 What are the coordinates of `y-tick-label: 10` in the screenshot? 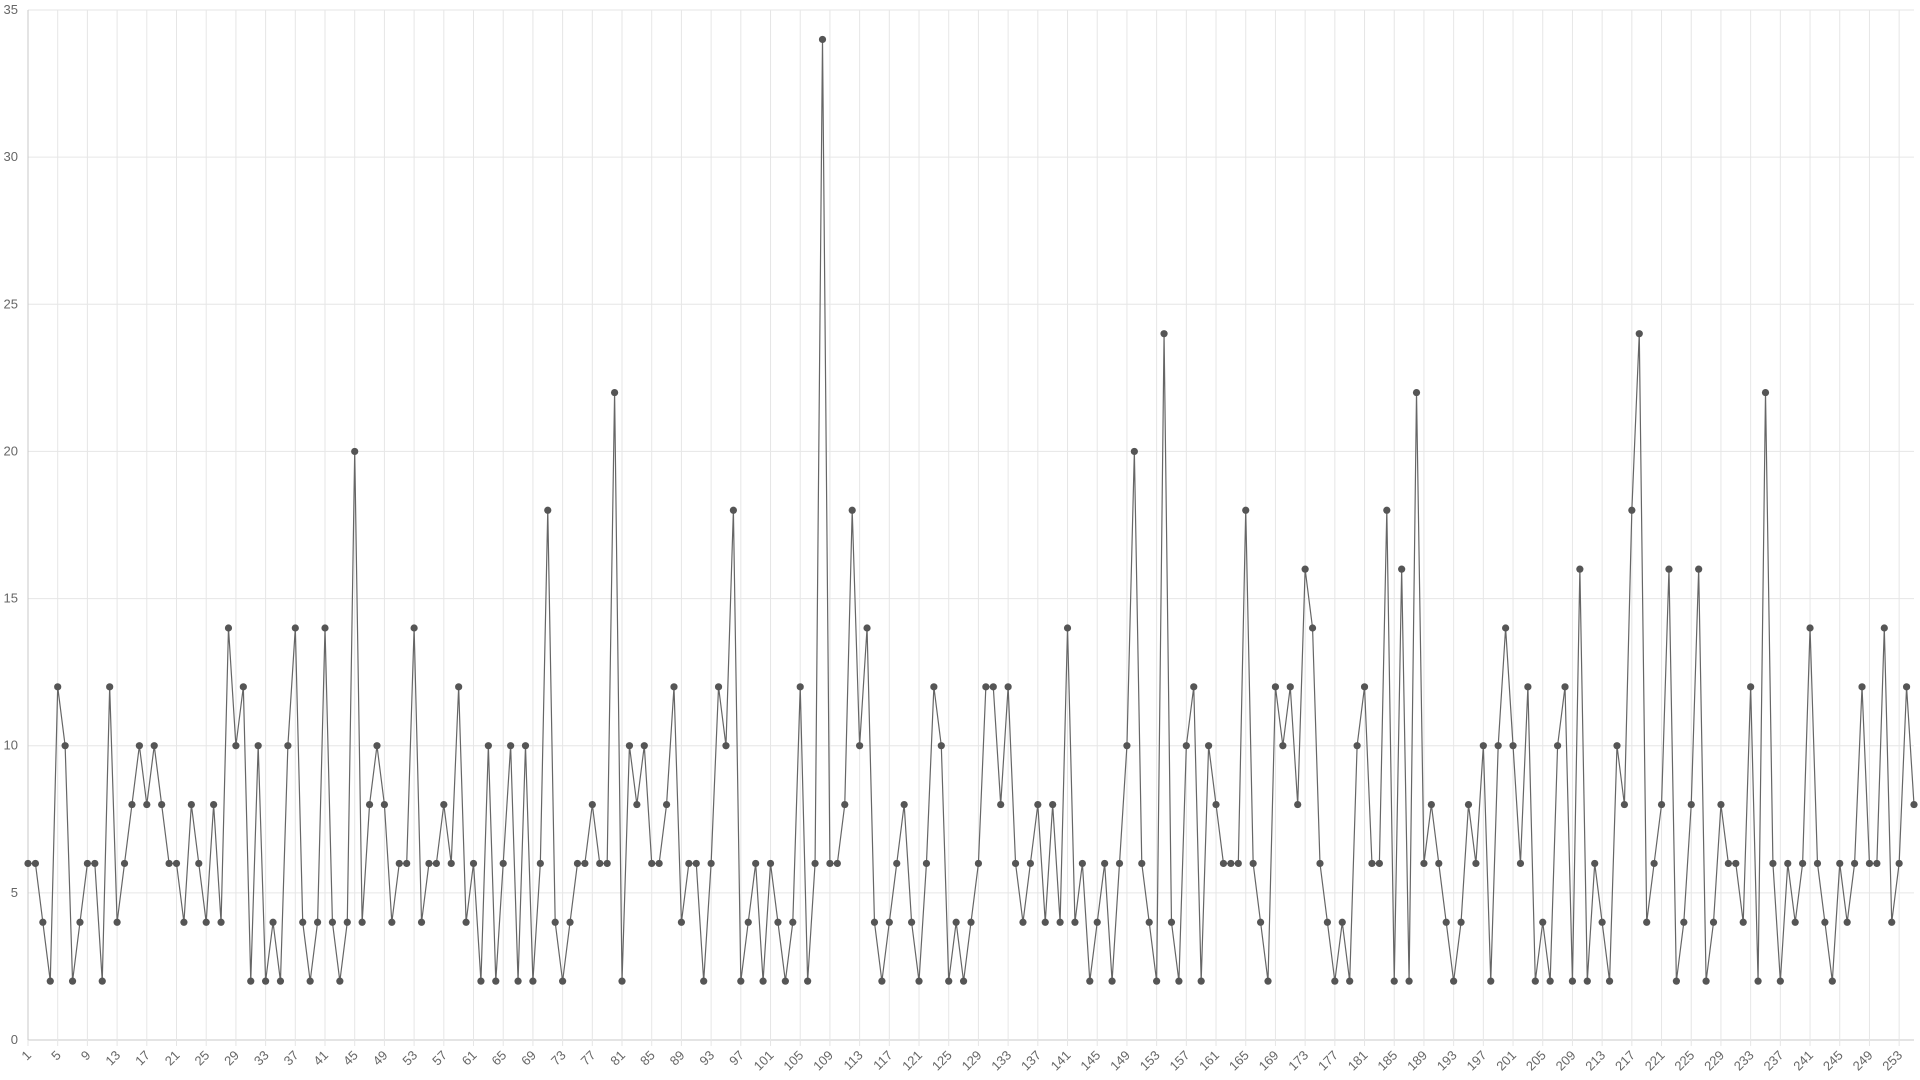 It's located at (11, 745).